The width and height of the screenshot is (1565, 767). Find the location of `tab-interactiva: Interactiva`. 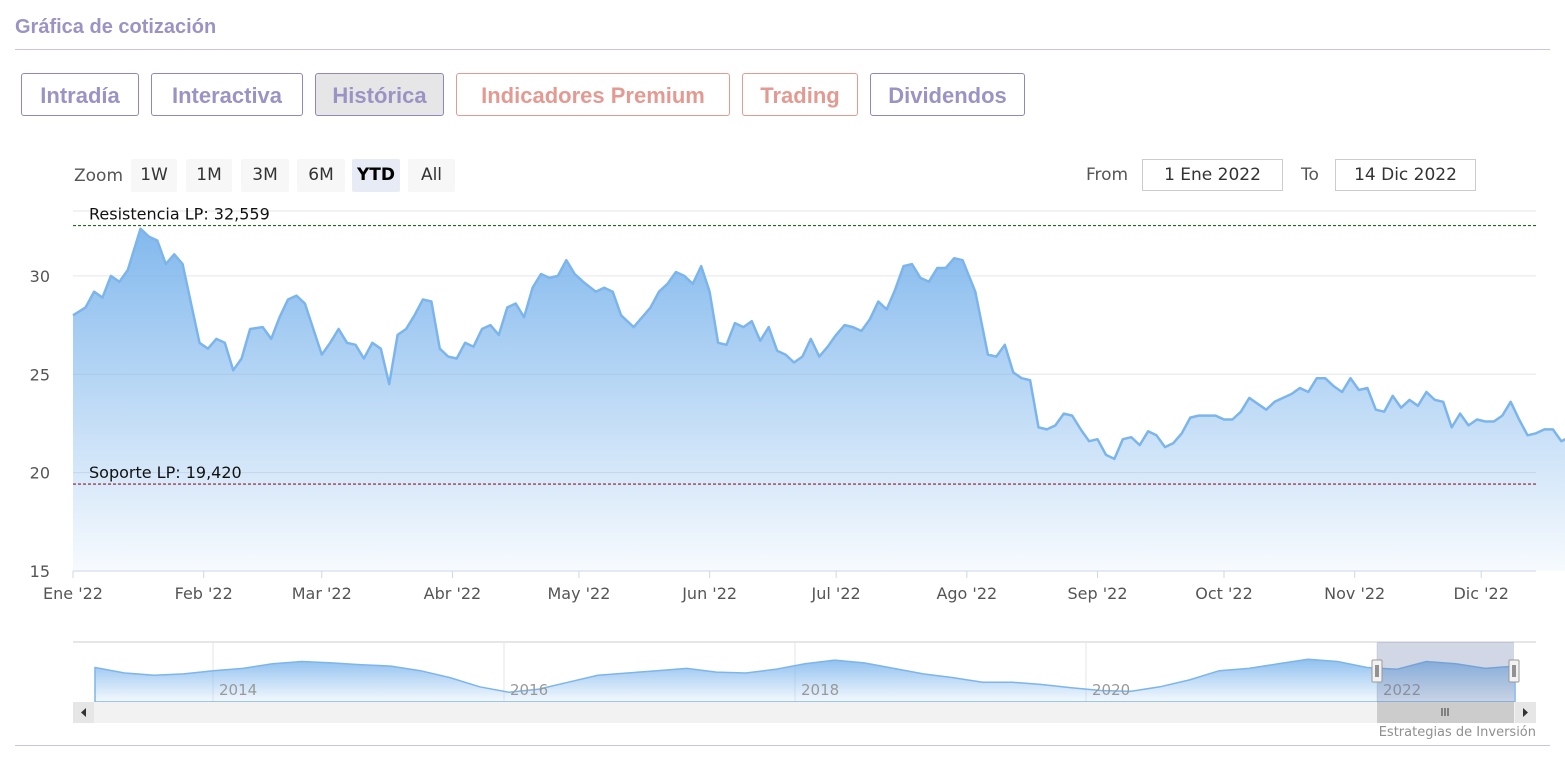

tab-interactiva: Interactiva is located at coordinates (227, 94).